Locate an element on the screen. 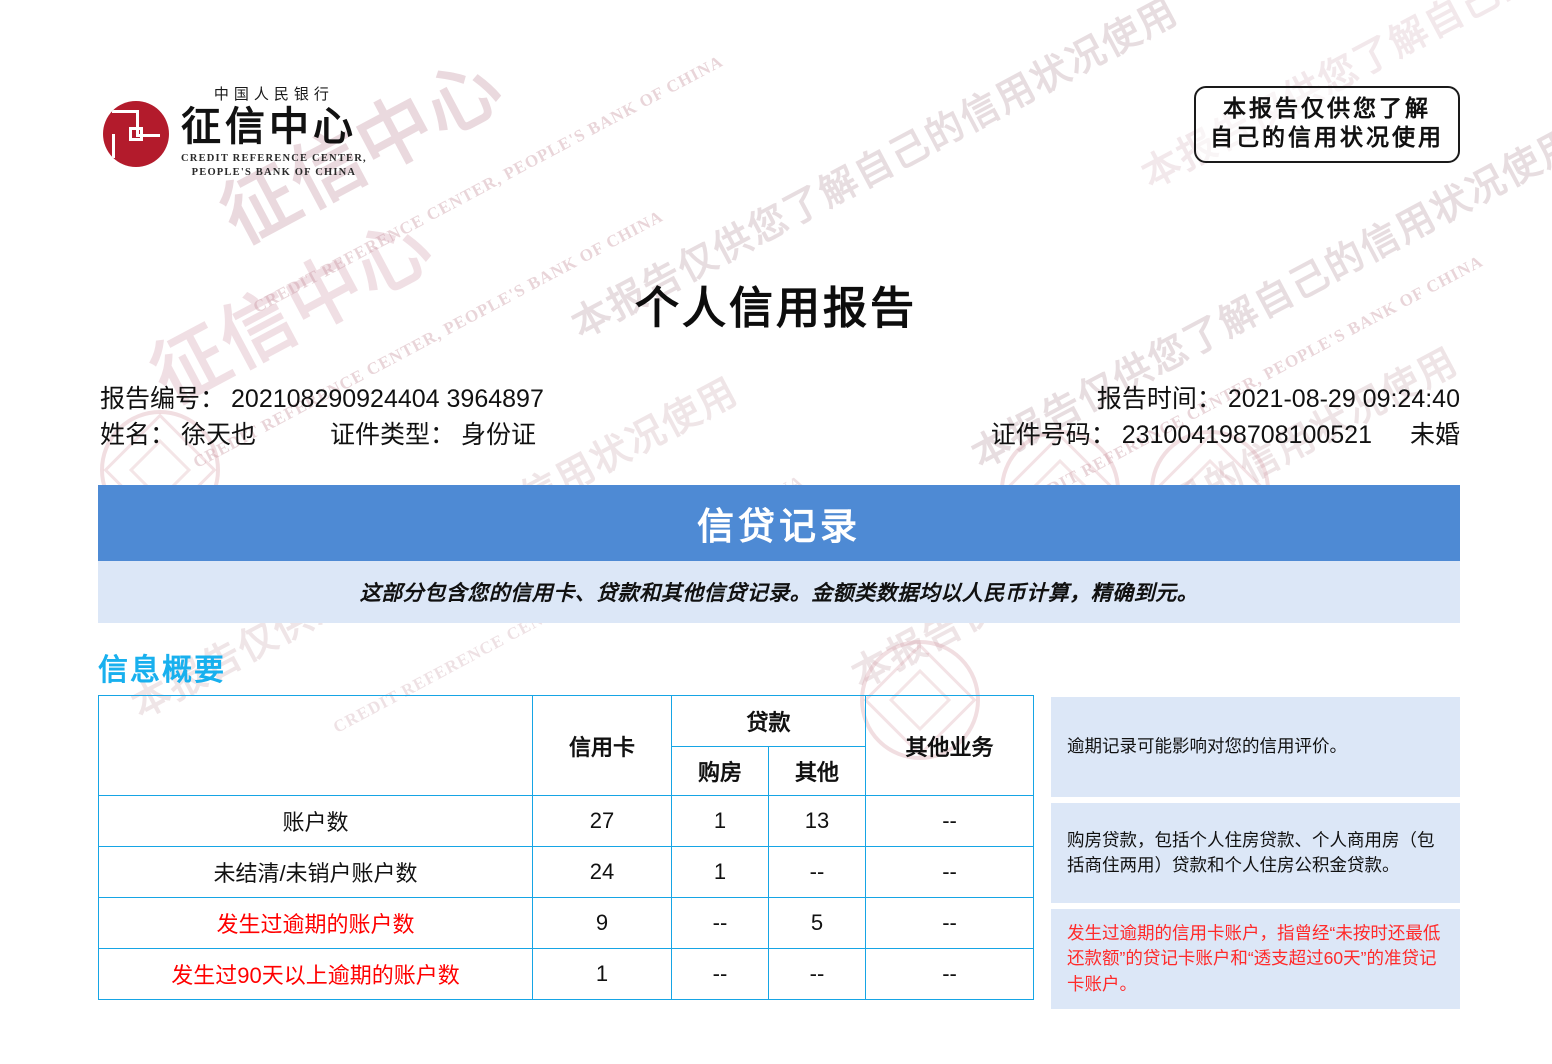  header-loan-housing: 购房 is located at coordinates (720, 771).